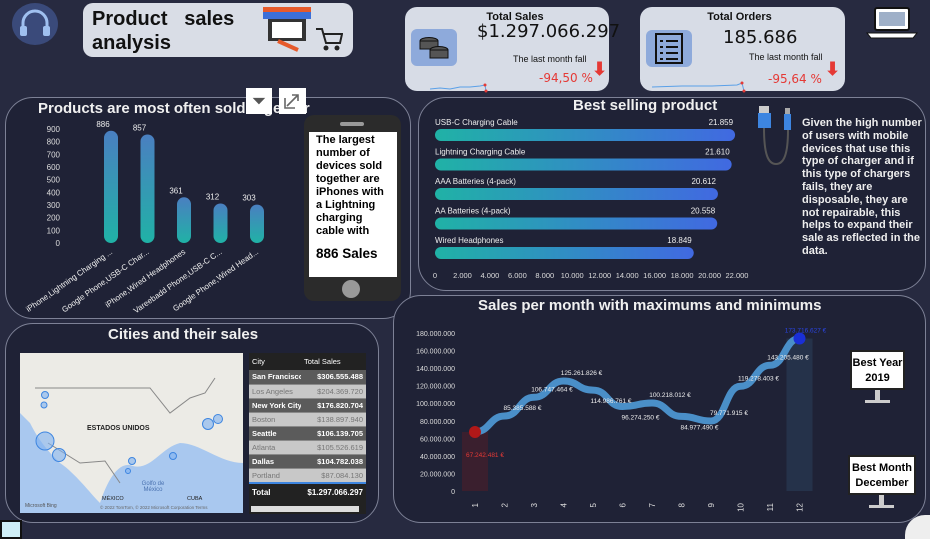 This screenshot has height=539, width=930. Describe the element at coordinates (610, 401) in the screenshot. I see `data-label: 114.986.761 €` at that location.